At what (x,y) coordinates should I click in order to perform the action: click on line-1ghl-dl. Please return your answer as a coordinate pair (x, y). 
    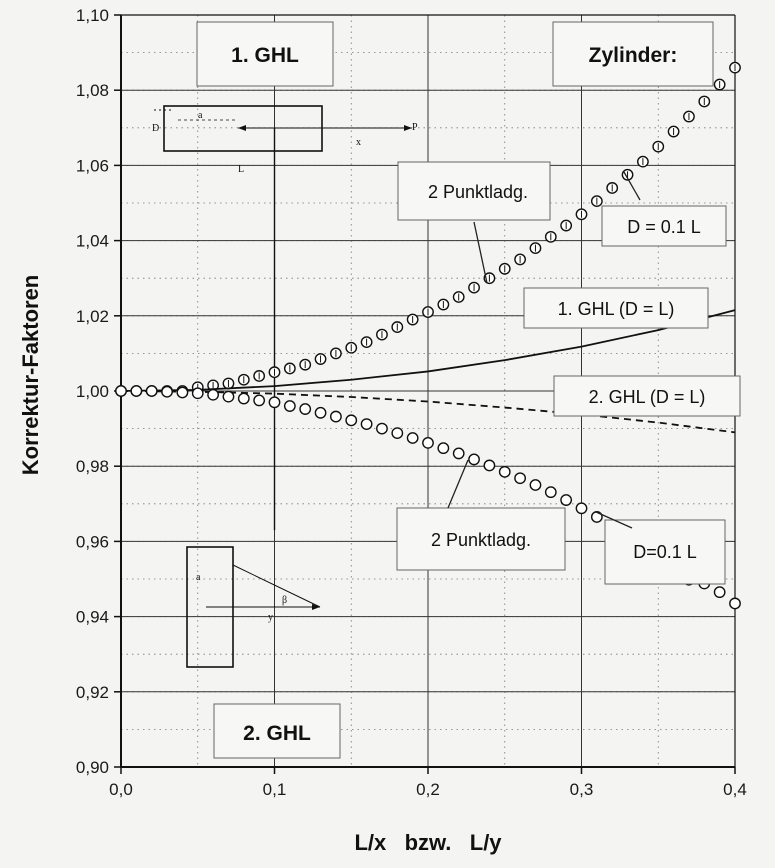
    Looking at the image, I should click on (428, 350).